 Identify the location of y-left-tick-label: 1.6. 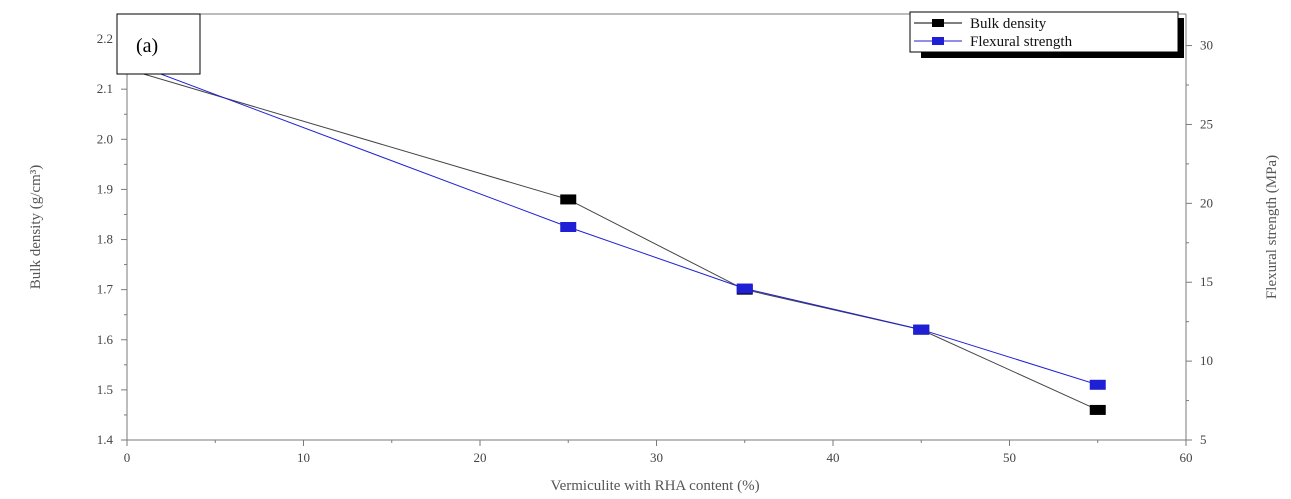
(105, 339).